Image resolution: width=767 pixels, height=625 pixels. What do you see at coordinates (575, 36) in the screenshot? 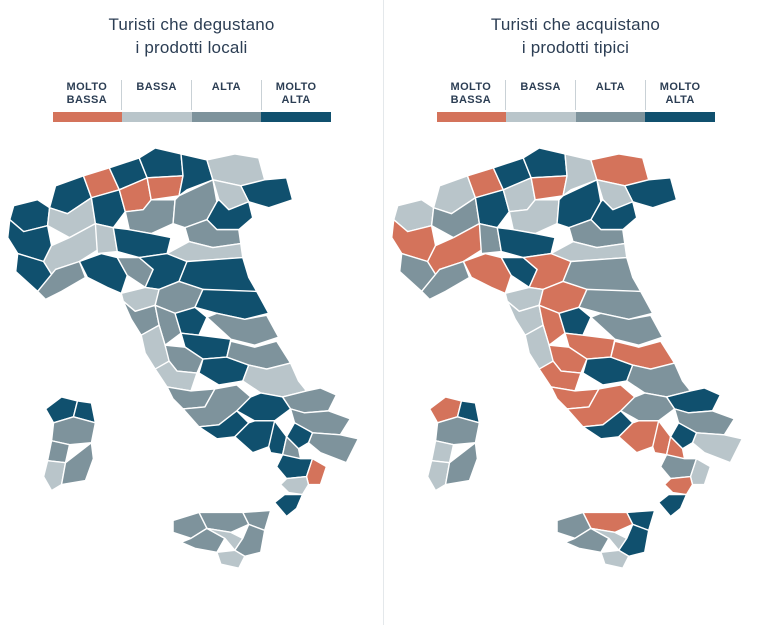
I see `map-title-acquistano: Turisti che acquistano i prodotti tipici` at bounding box center [575, 36].